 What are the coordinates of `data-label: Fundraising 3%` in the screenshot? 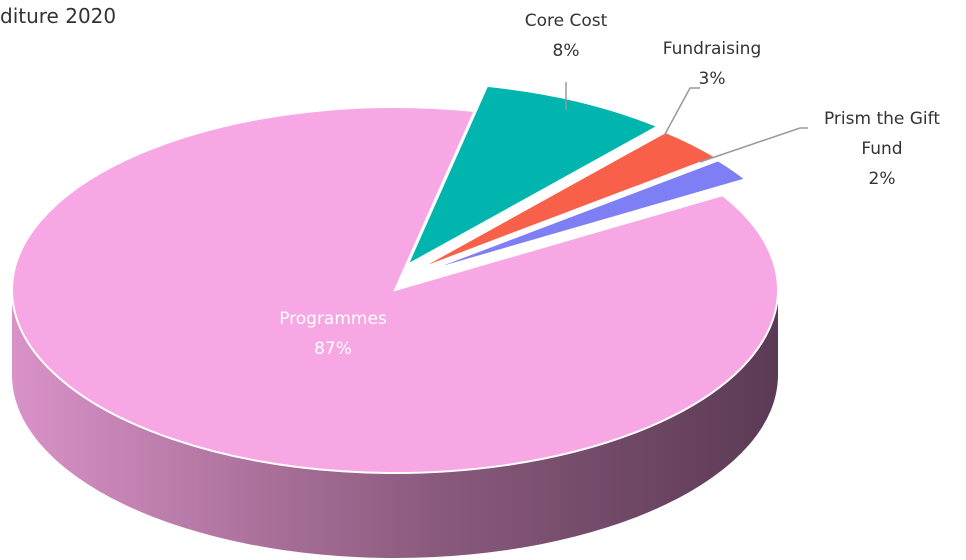 It's located at (712, 64).